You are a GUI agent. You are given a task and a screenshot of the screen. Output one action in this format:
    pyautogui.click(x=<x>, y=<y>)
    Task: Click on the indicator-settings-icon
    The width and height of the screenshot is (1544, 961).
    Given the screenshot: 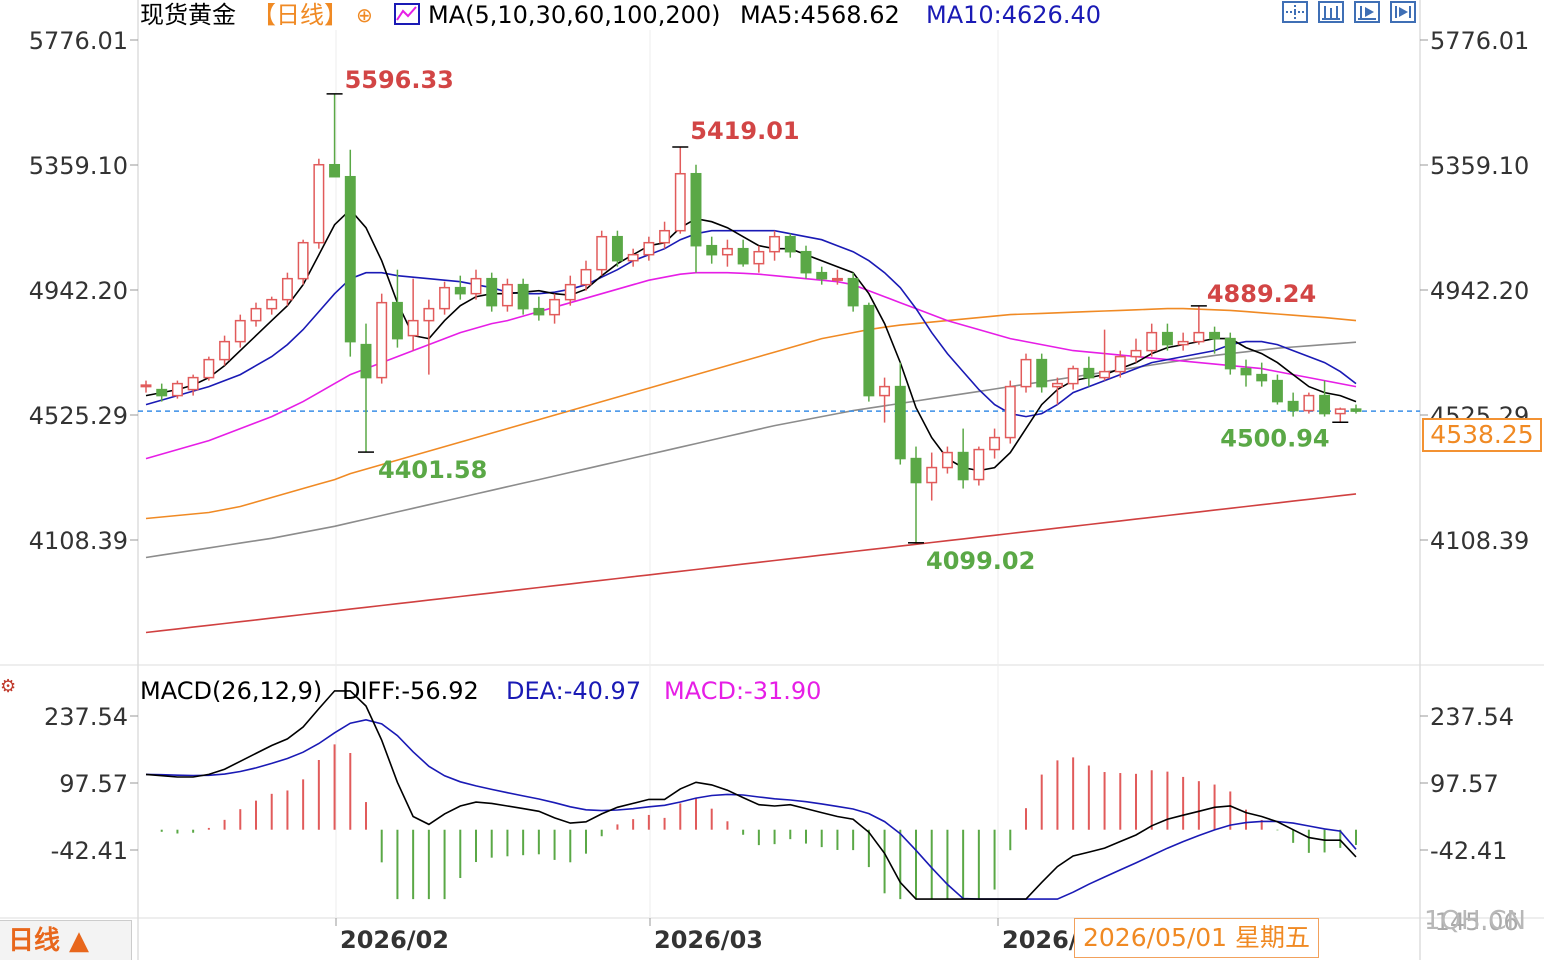 What is the action you would take?
    pyautogui.click(x=407, y=17)
    